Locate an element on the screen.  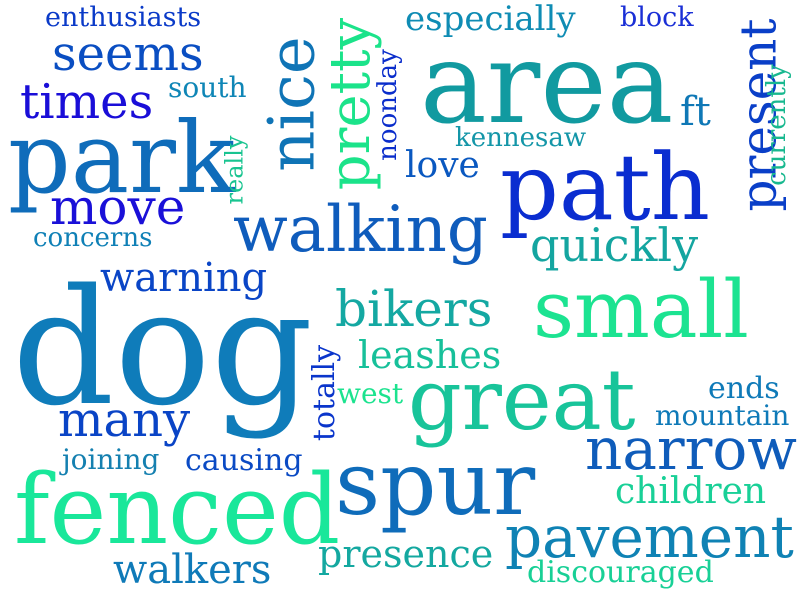
word-dog: dog is located at coordinates (163, 347).